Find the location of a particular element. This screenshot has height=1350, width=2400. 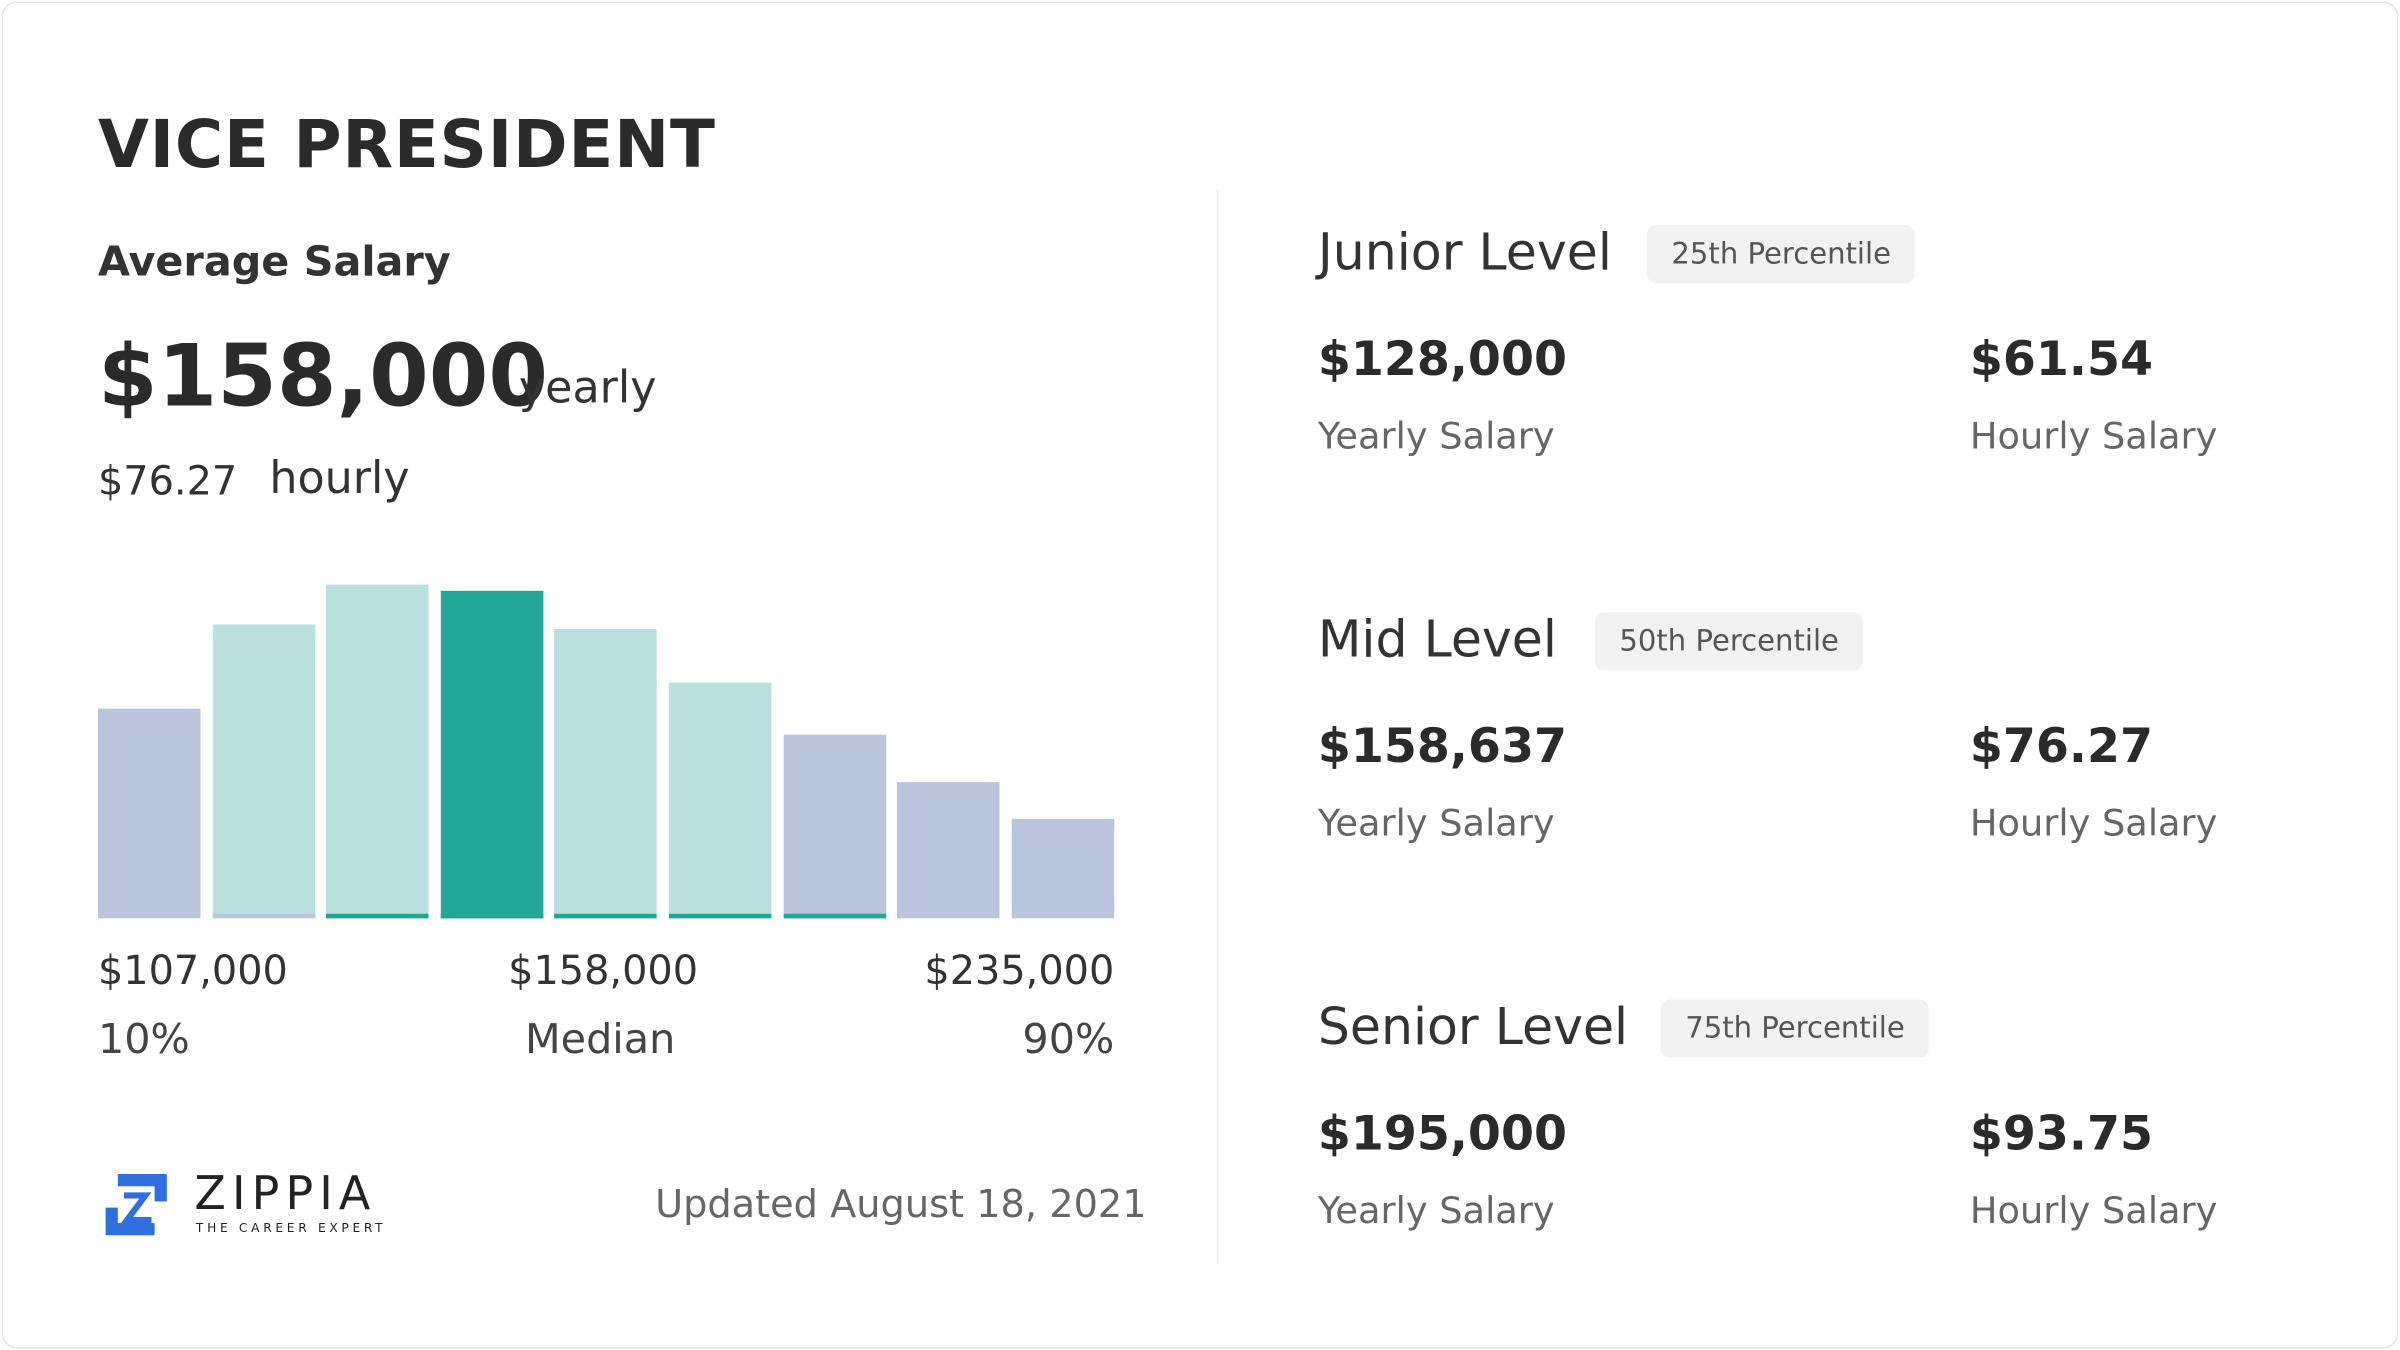

senior-hourly-label: Hourly Salary is located at coordinates (2093, 1211).